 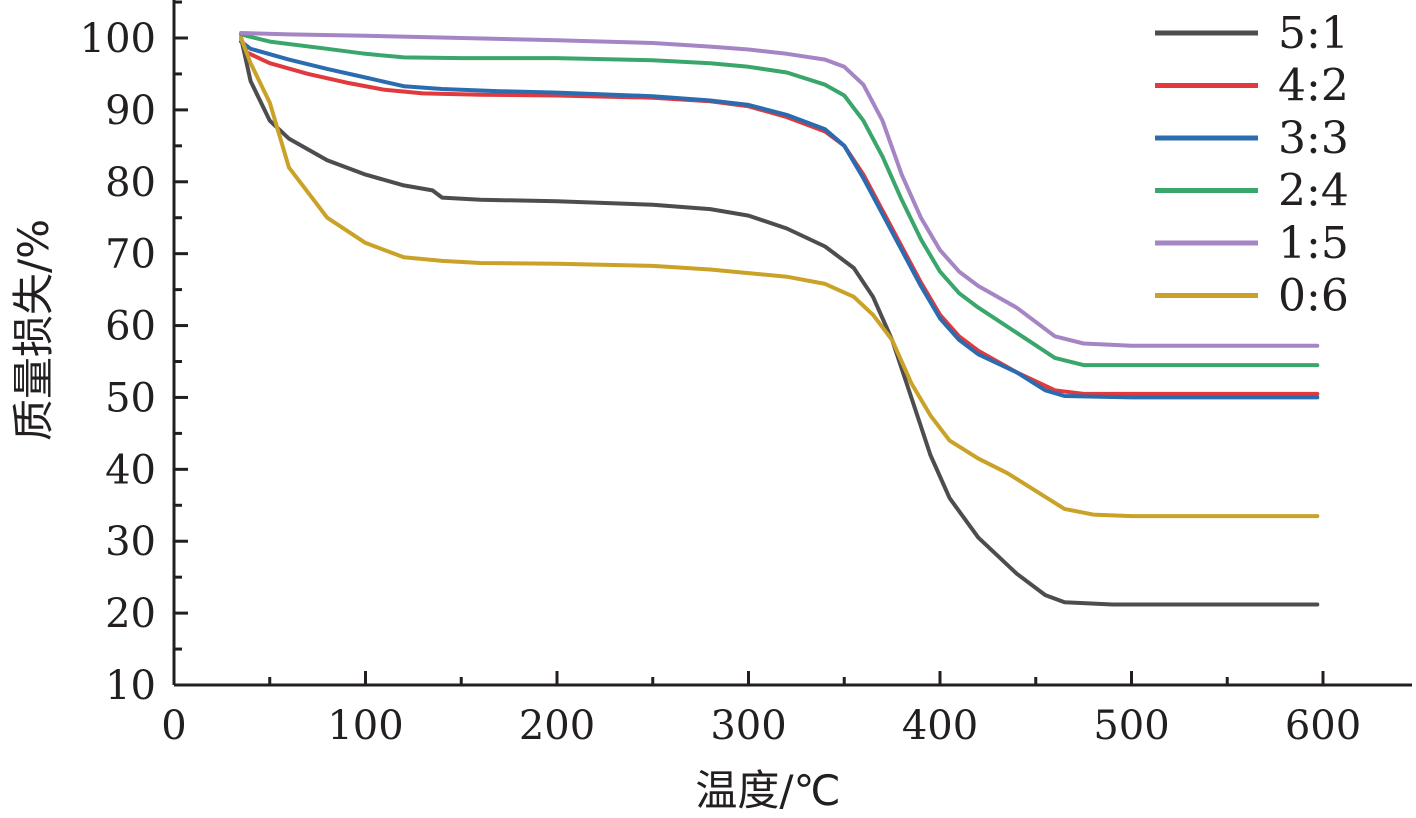 I want to click on x-tick-label: 600, so click(x=1323, y=726).